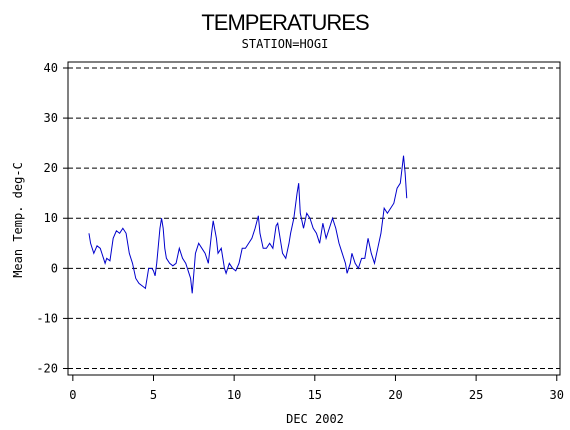 The image size is (570, 430). I want to click on y-tick-label: 40, so click(51, 68).